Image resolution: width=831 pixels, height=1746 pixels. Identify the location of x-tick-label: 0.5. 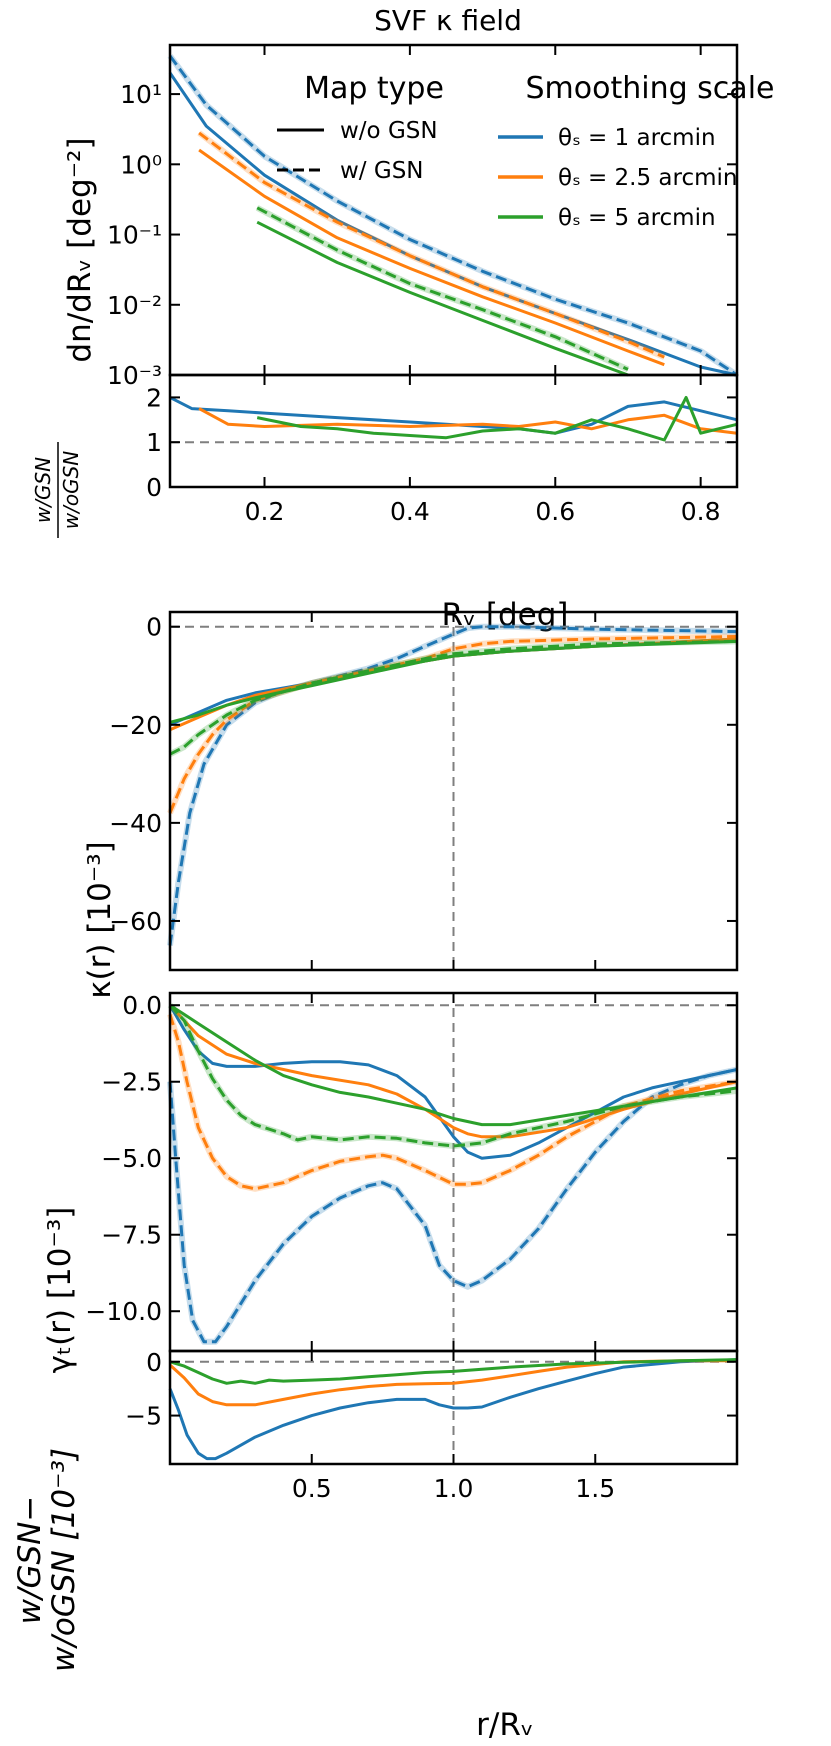
(312, 1488).